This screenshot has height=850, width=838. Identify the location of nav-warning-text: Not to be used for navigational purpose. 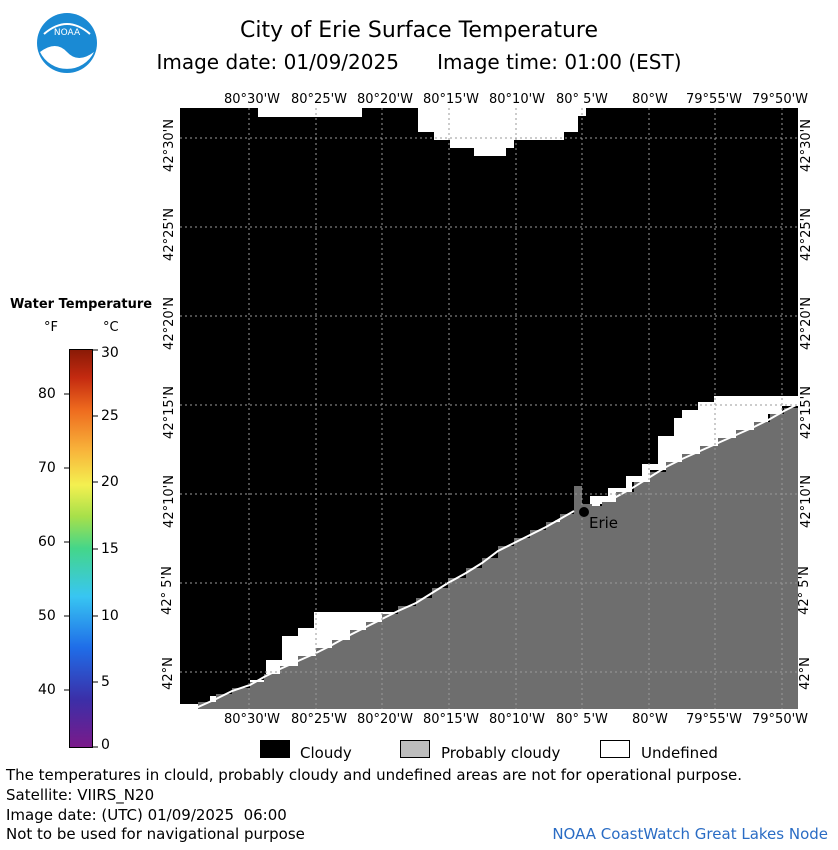
(155, 834).